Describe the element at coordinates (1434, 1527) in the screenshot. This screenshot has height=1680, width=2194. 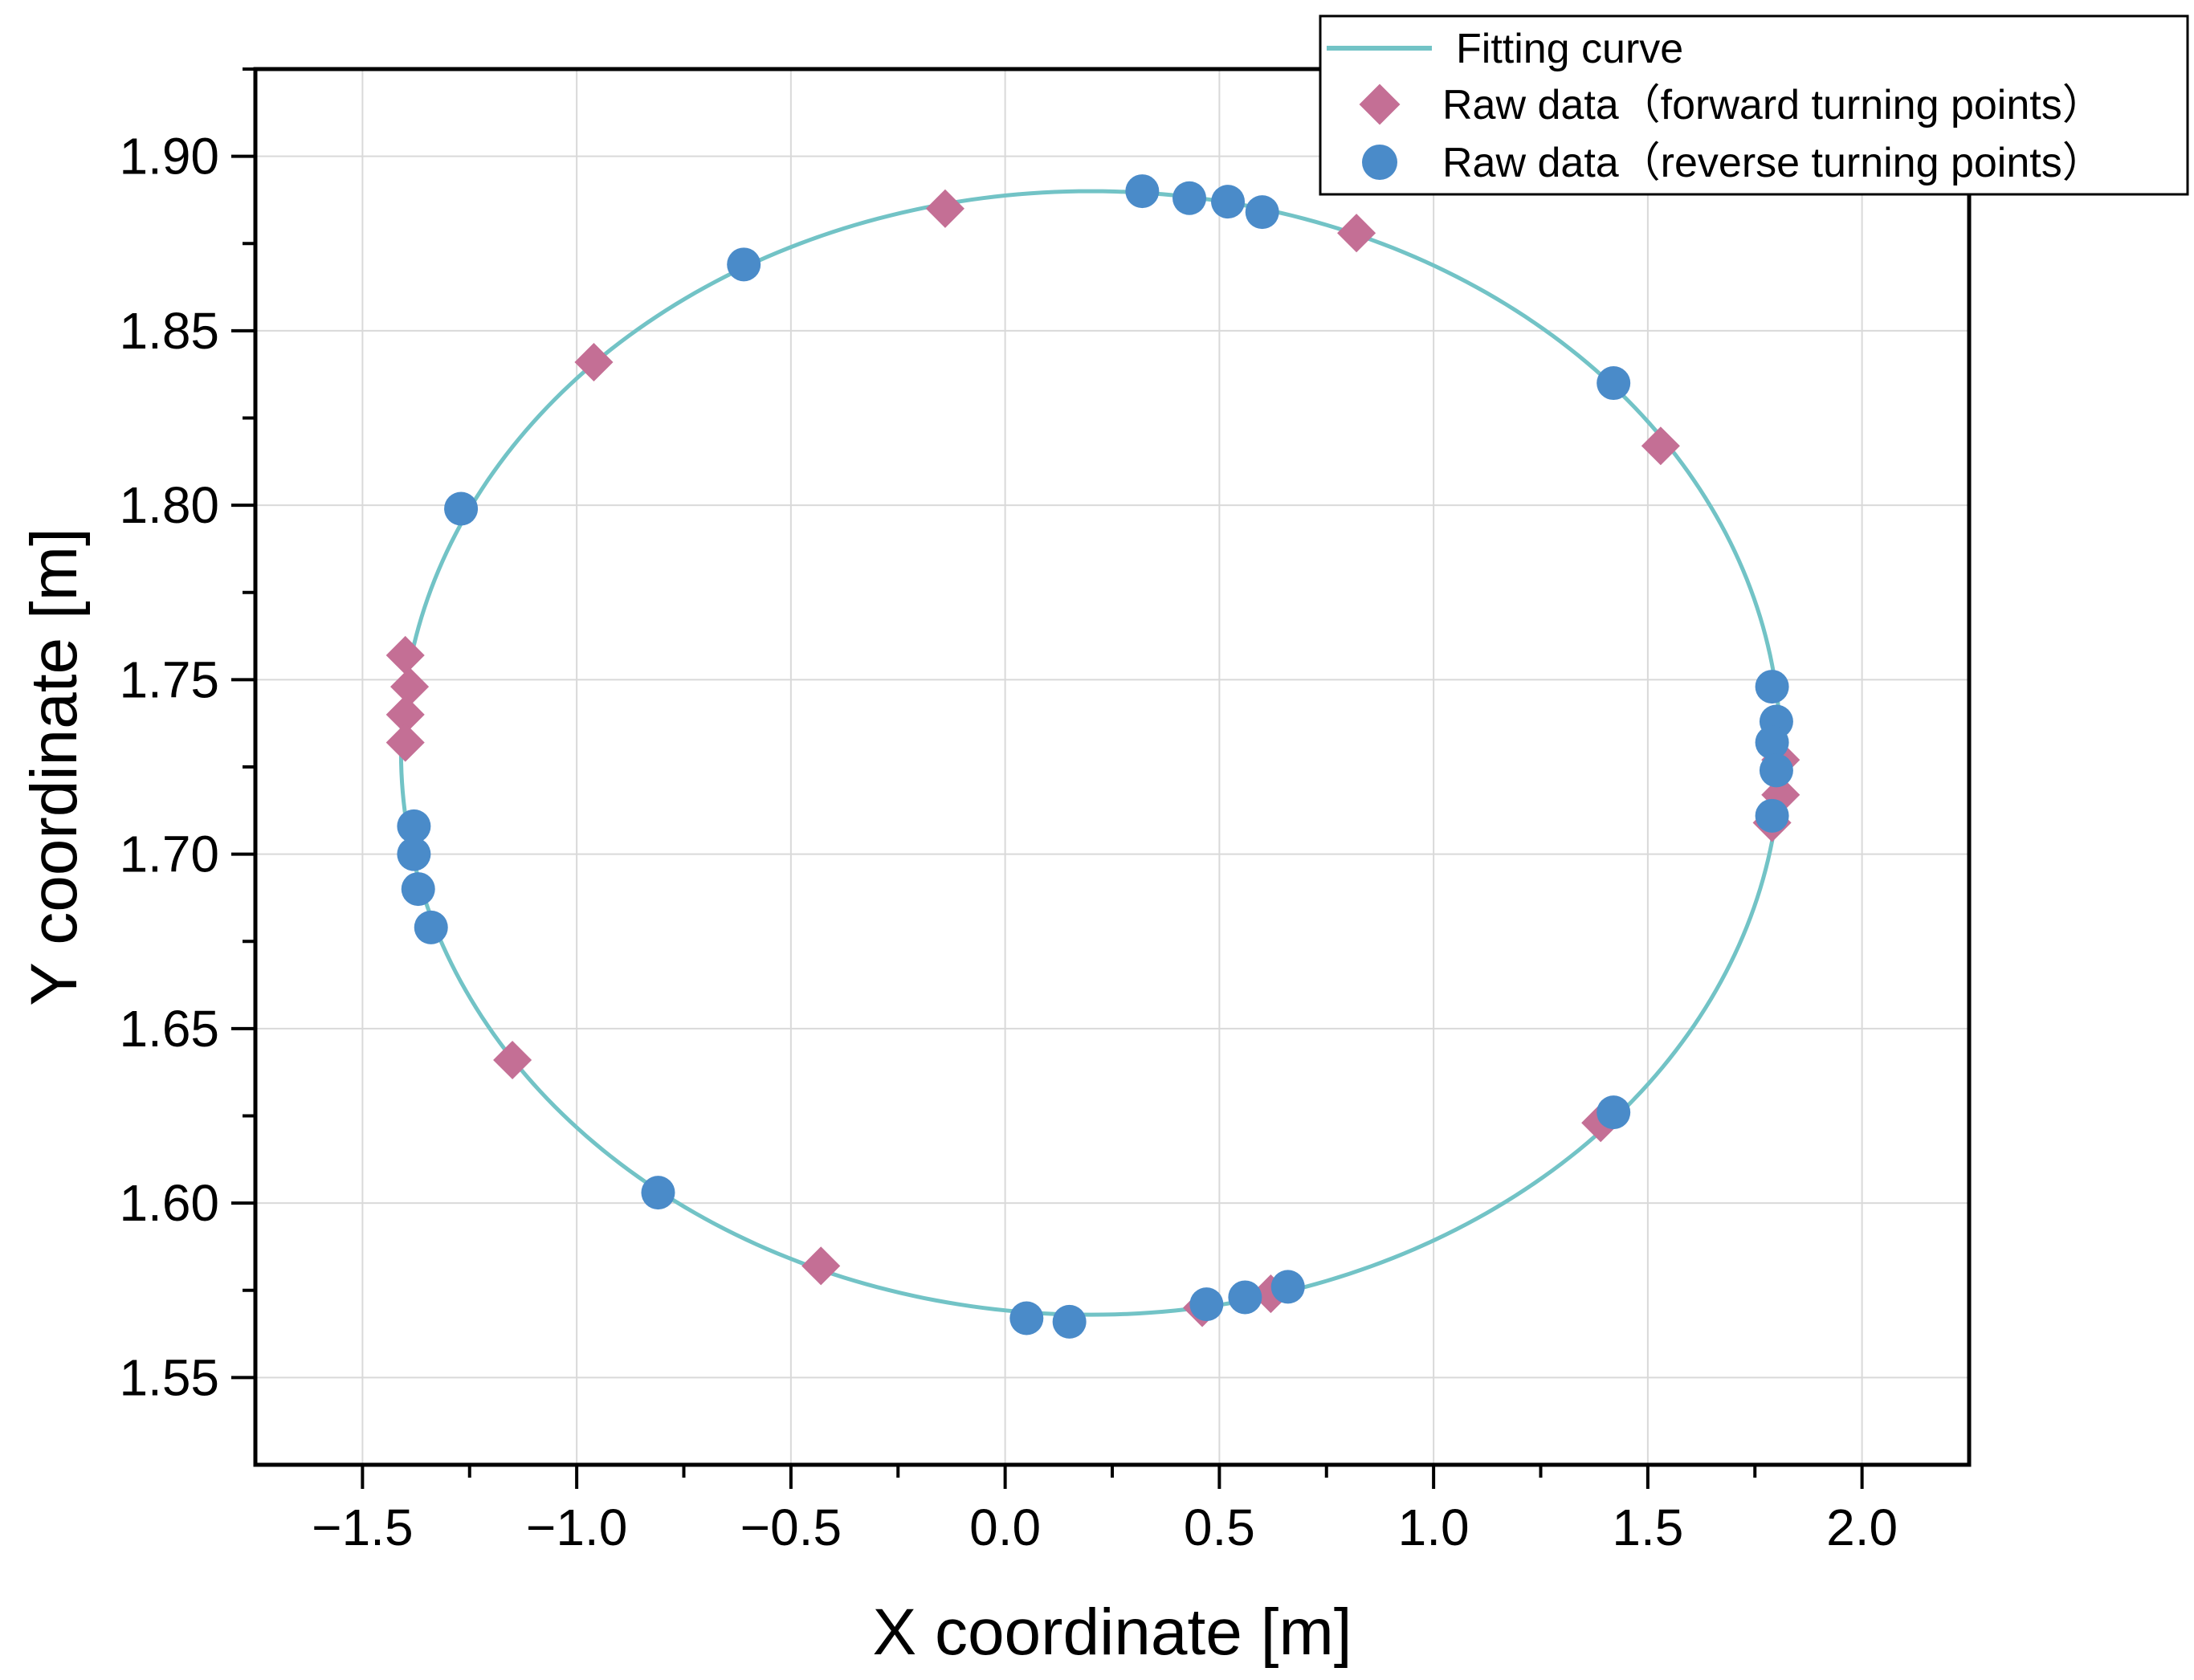
I see `x-tick-label: 1.0` at that location.